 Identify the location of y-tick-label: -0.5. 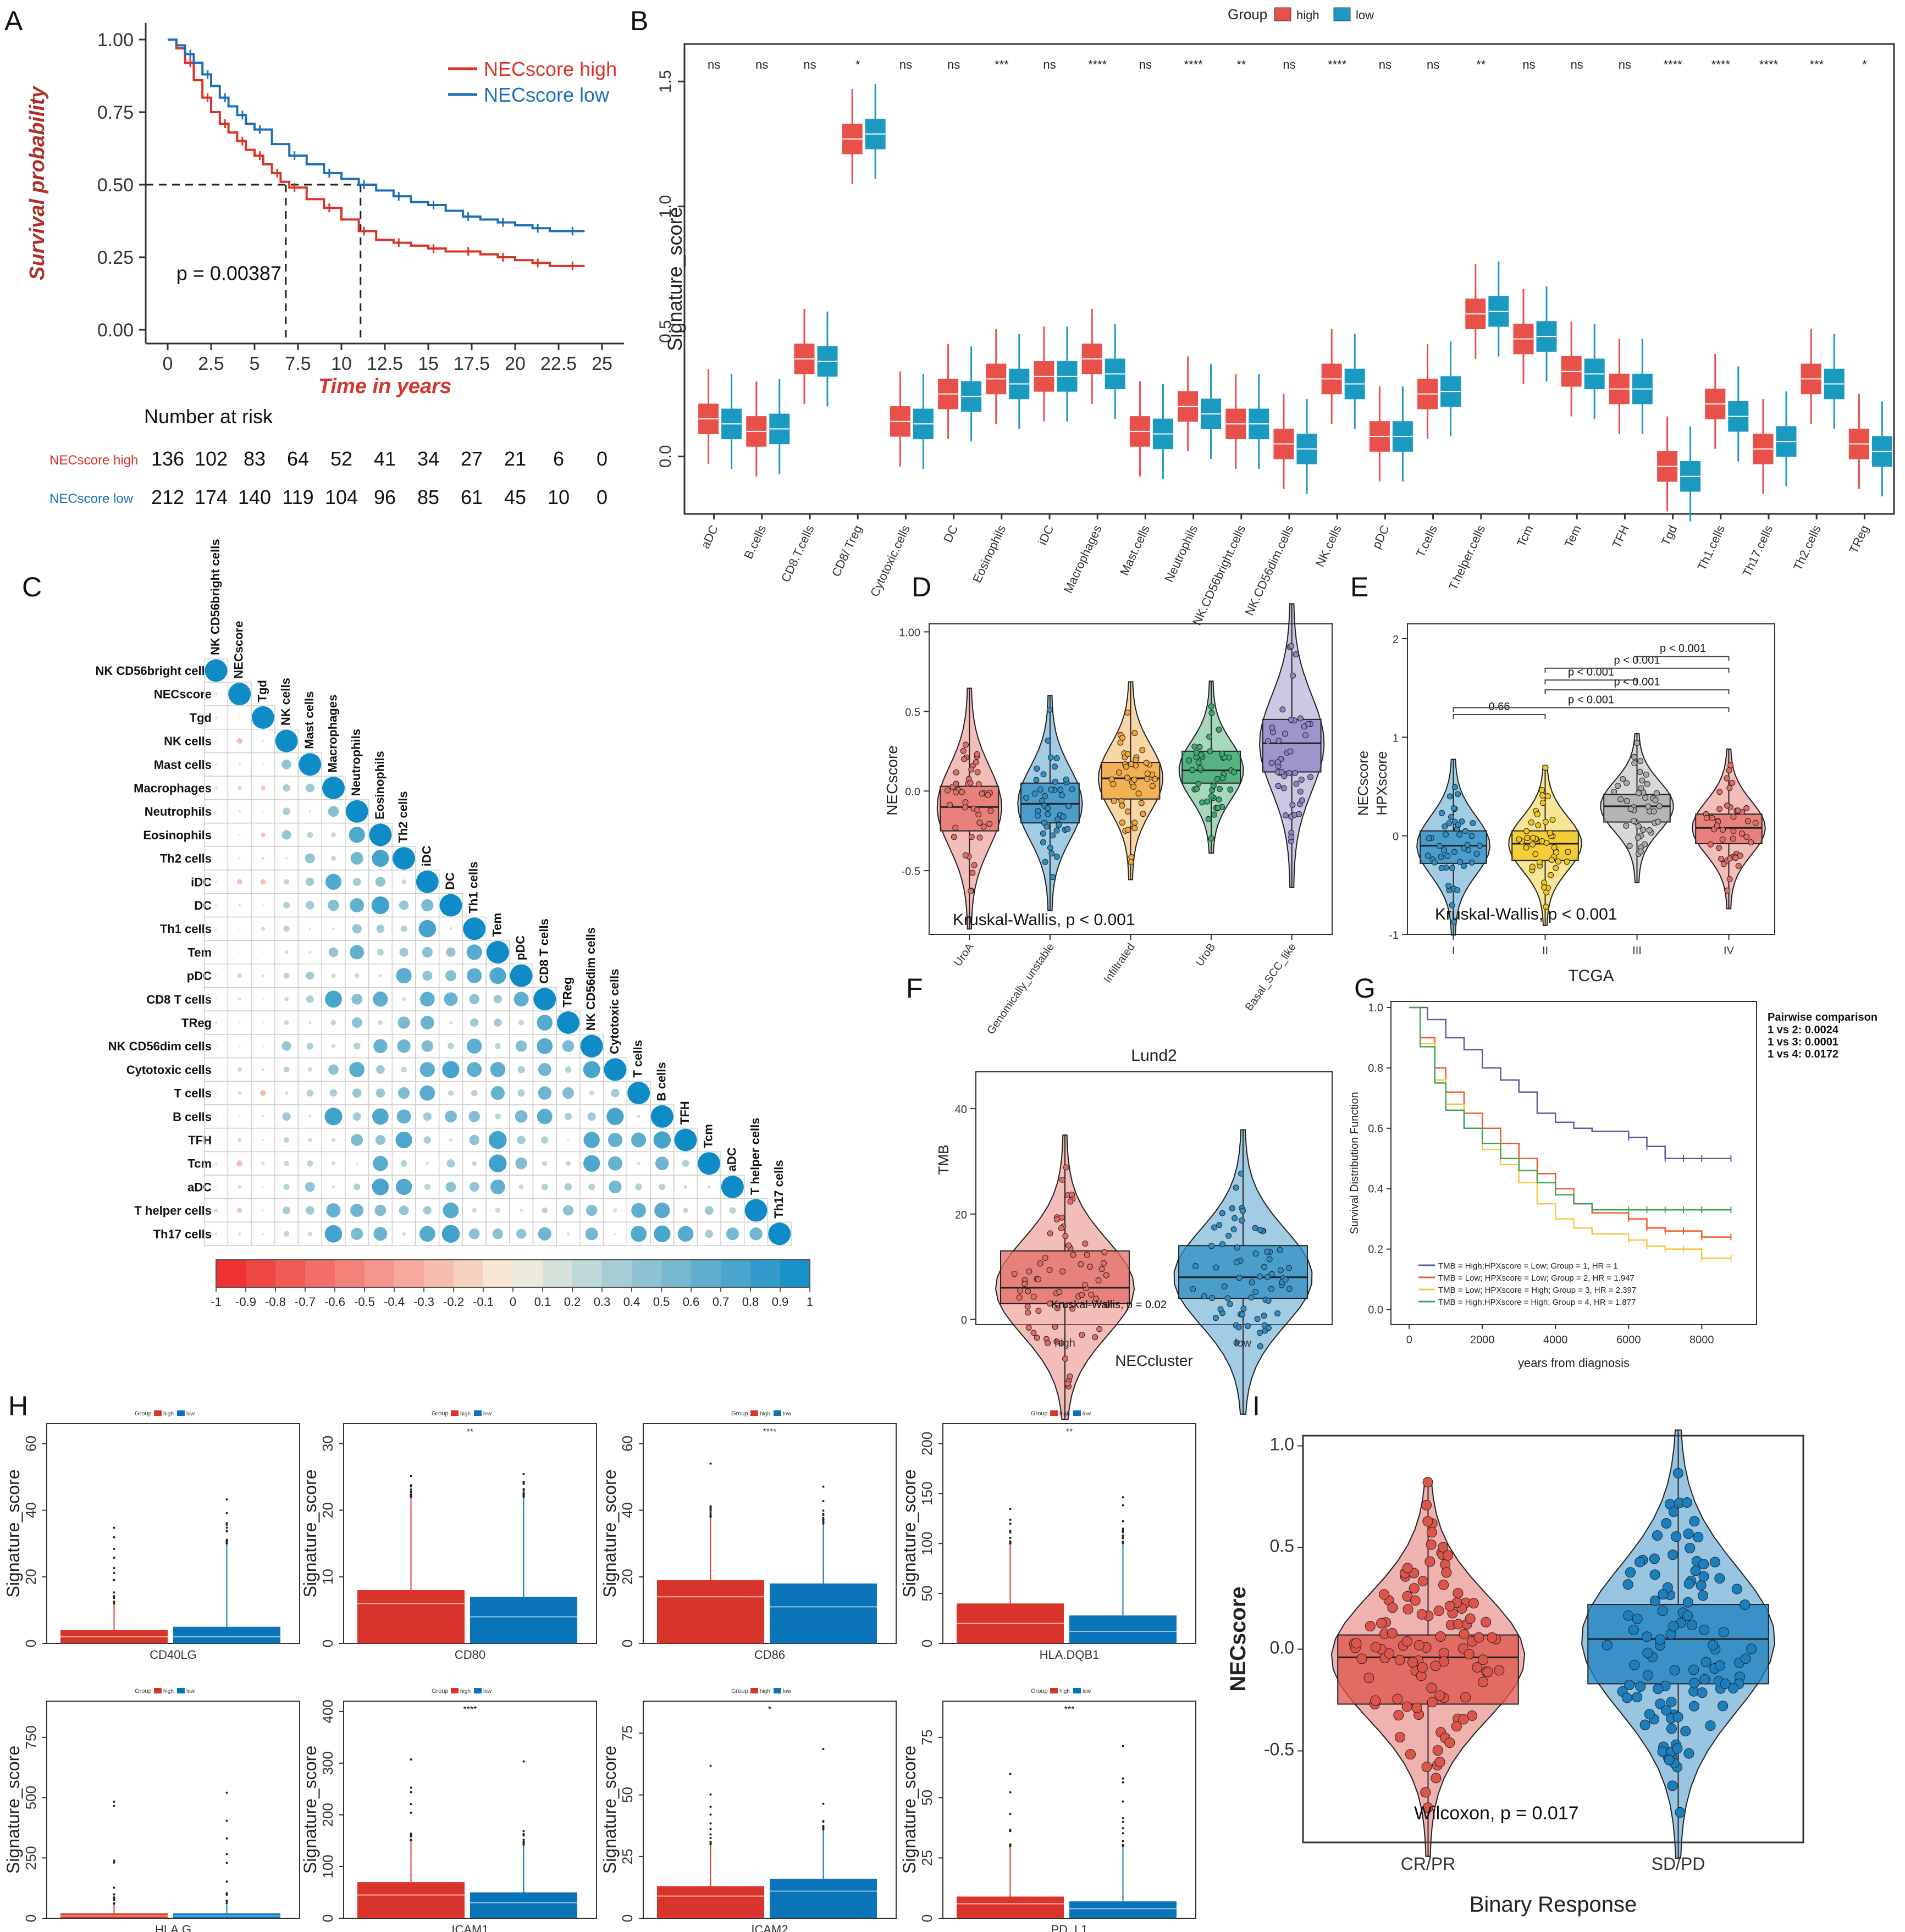
(911, 872).